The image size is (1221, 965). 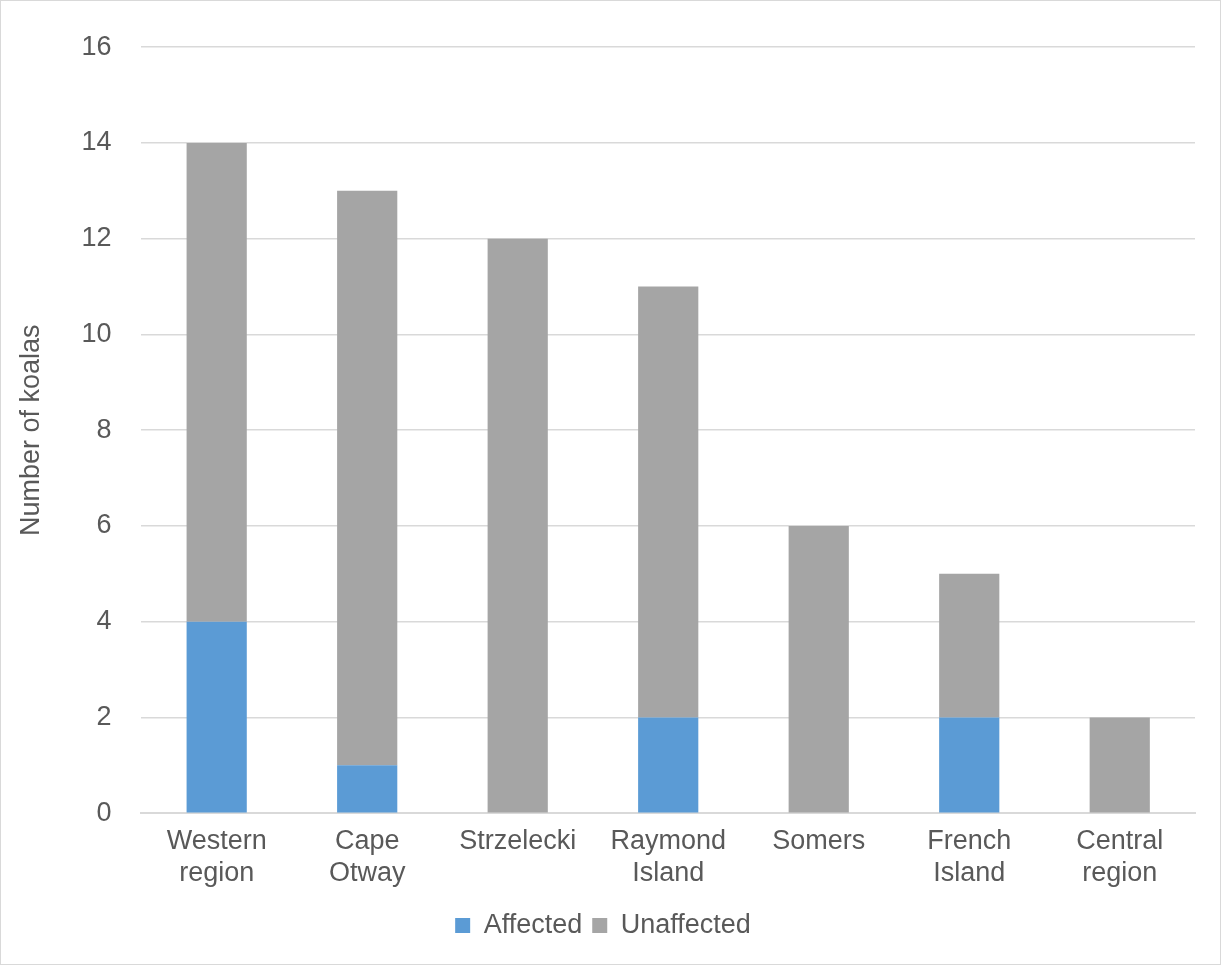 I want to click on y-axis-title: Number of koalas, so click(x=29, y=430).